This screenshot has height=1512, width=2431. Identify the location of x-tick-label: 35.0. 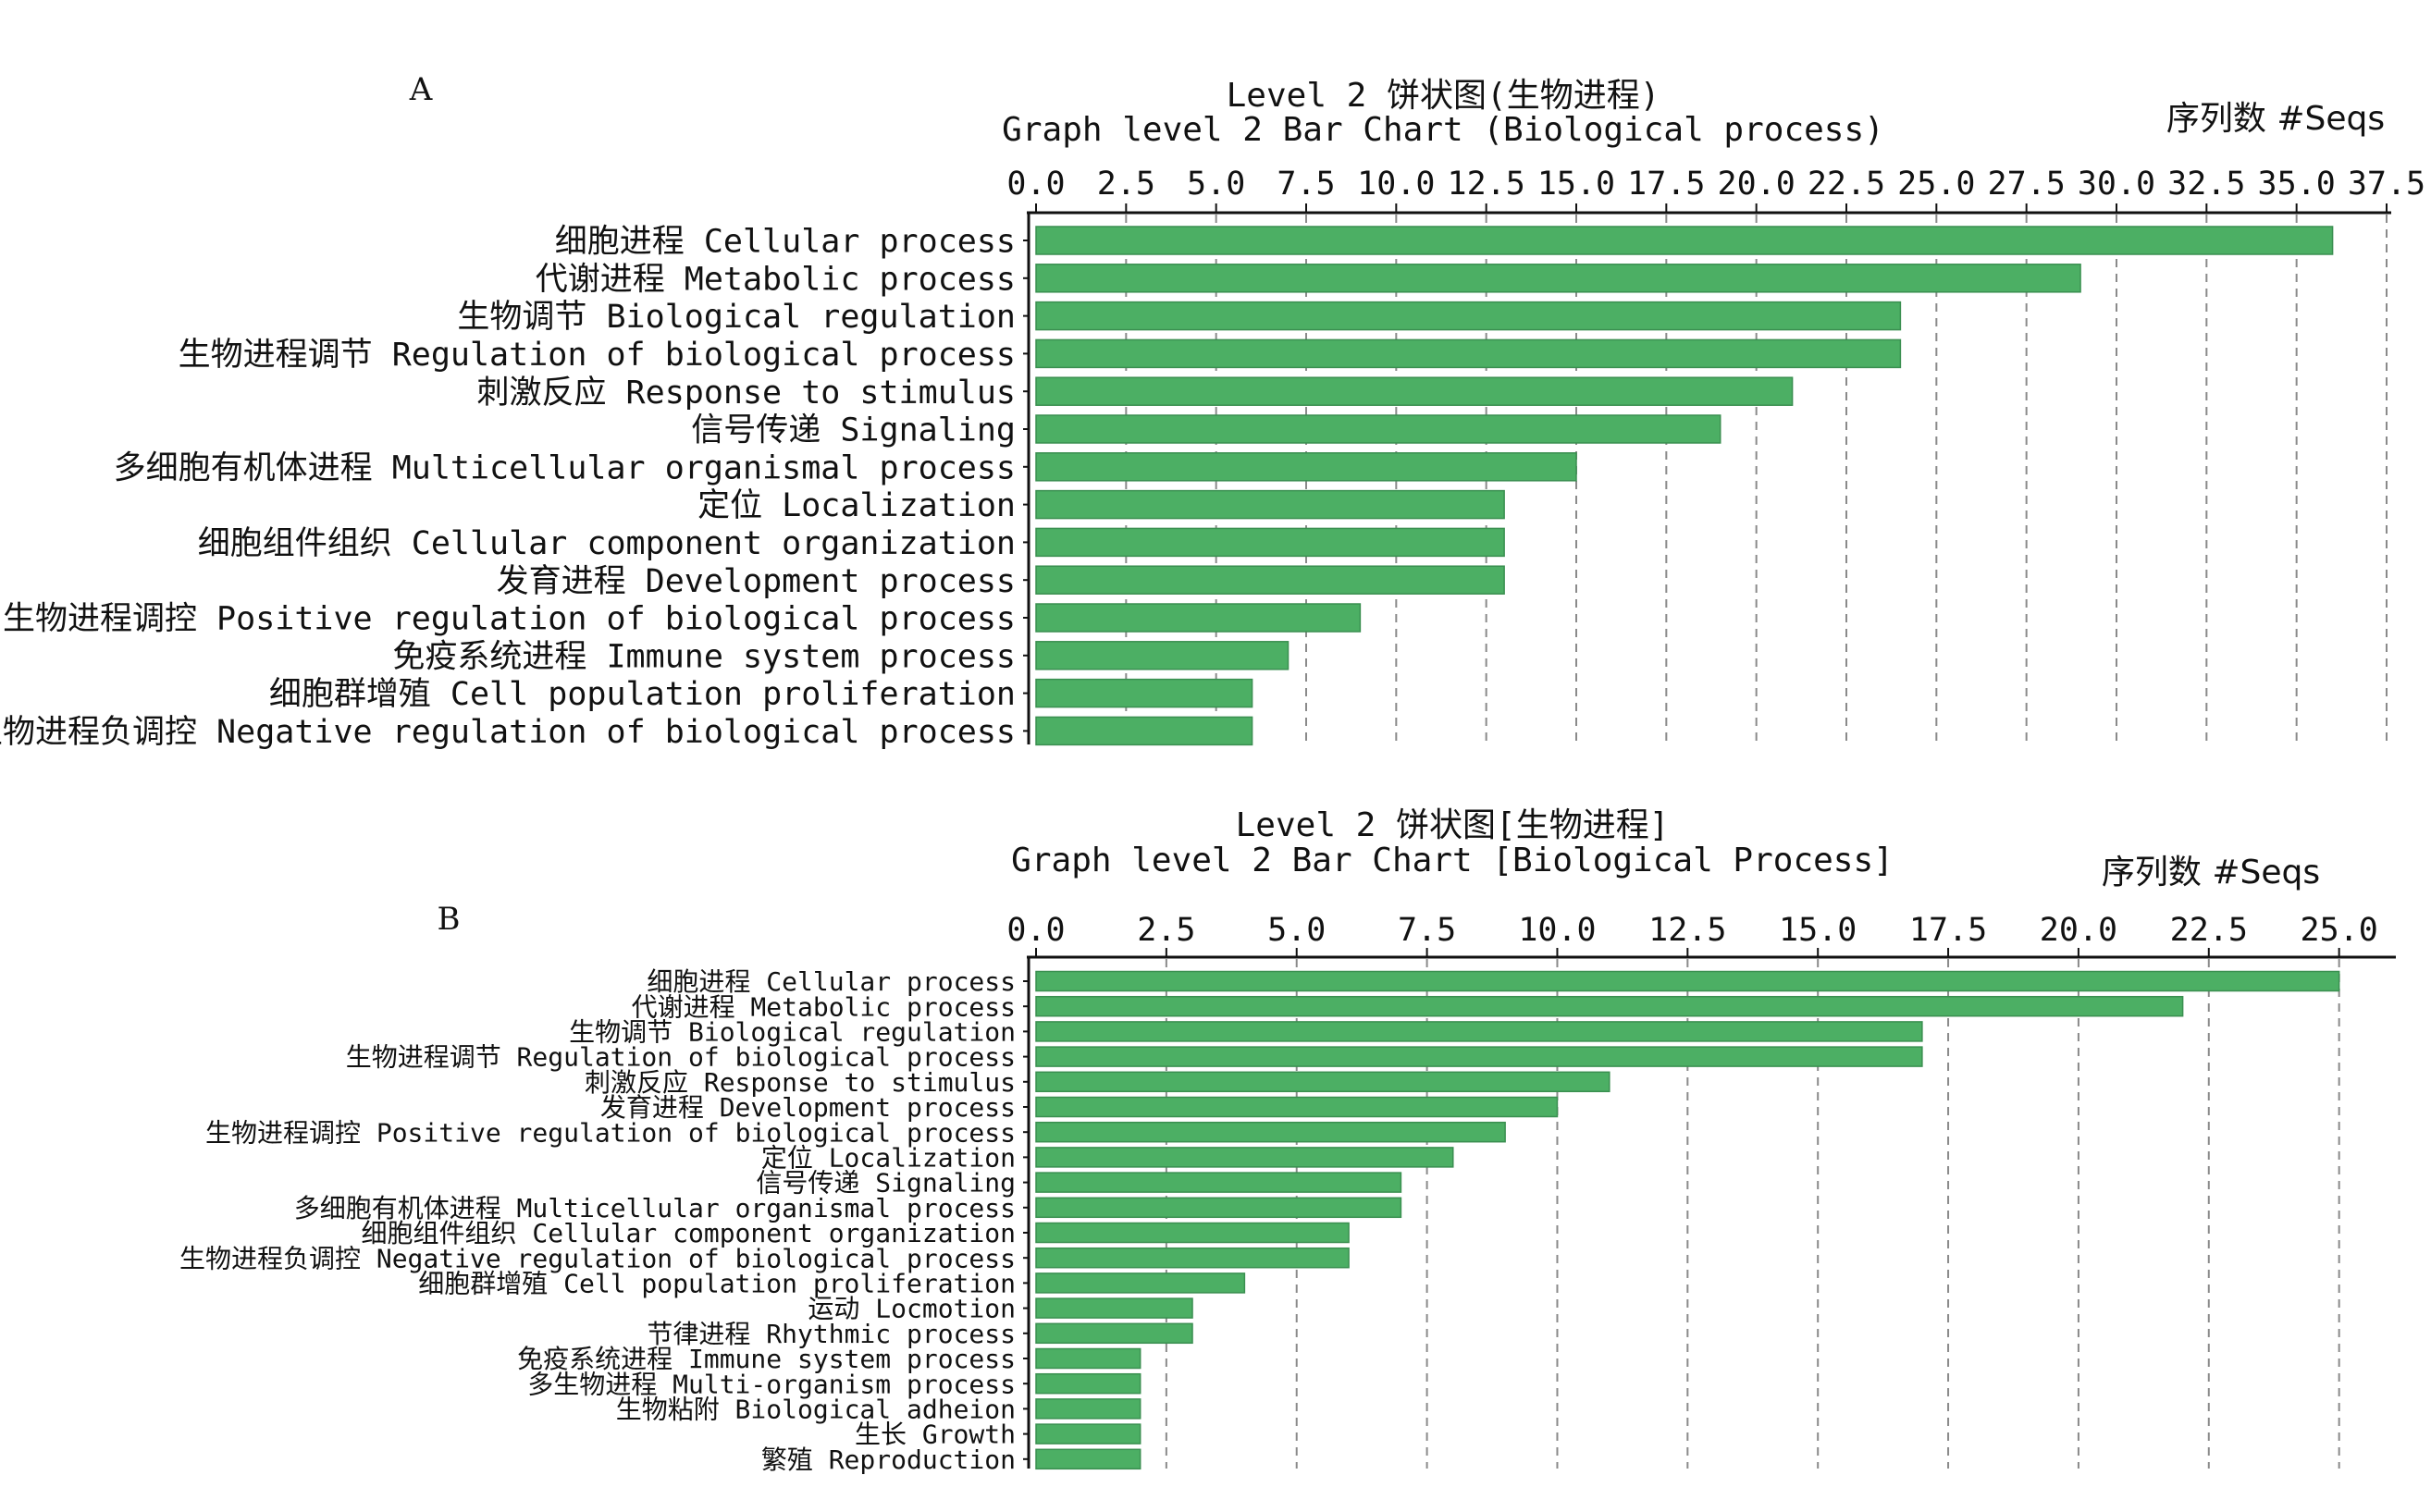
(2297, 184).